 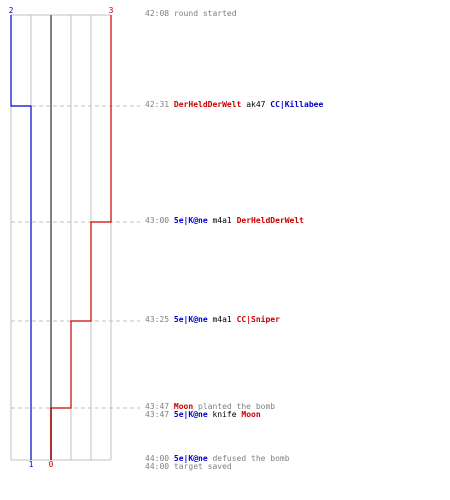 I want to click on event-row: 42:31 DerHeldDerWelt ak47 CC|Killabee, so click(x=234, y=104).